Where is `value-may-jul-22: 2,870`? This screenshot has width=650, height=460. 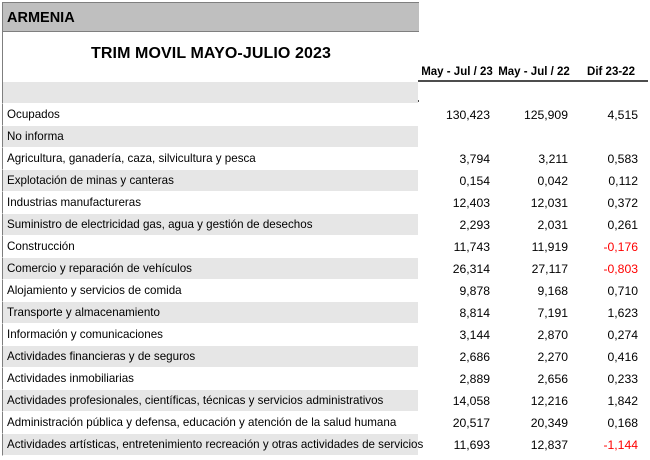
value-may-jul-22: 2,870 is located at coordinates (553, 335).